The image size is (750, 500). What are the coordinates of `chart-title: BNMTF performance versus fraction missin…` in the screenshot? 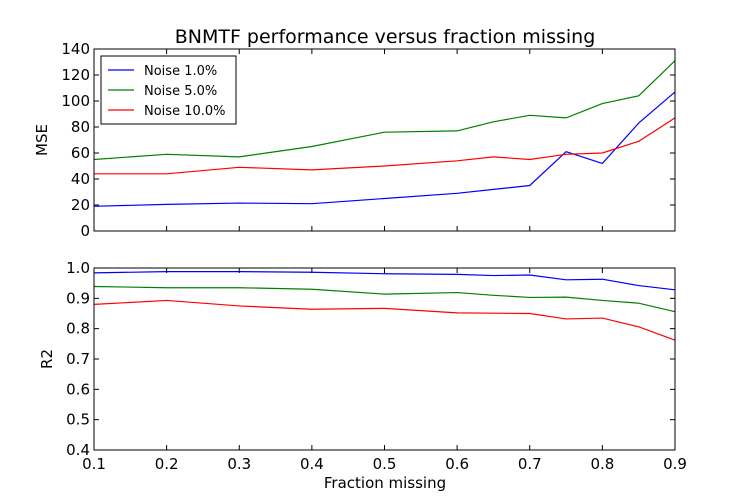 It's located at (385, 37).